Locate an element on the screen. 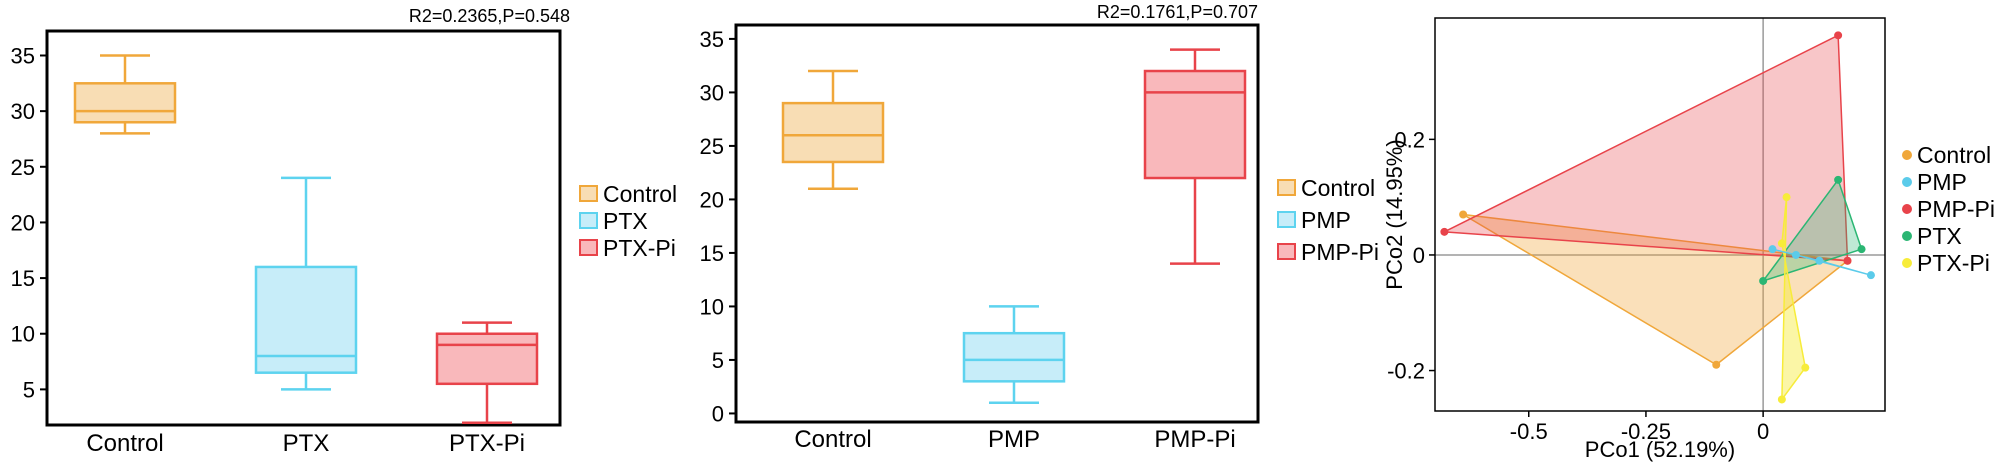 Image resolution: width=2000 pixels, height=465 pixels. box-ptx-pi is located at coordinates (487, 373).